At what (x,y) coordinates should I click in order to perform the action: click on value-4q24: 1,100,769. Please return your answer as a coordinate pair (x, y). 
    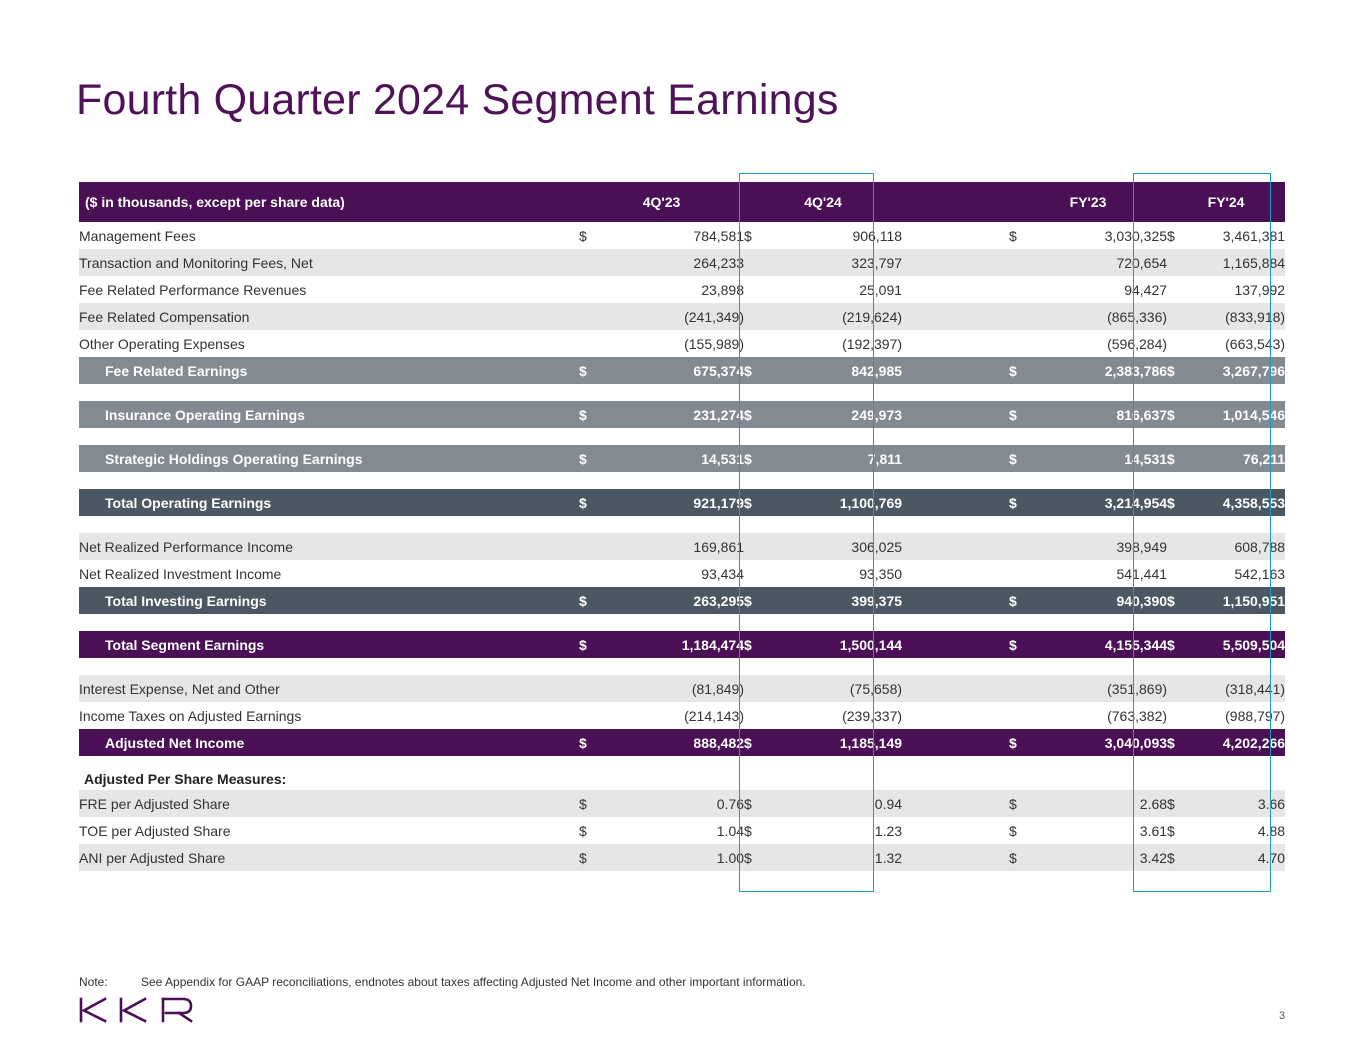
    Looking at the image, I should click on (838, 502).